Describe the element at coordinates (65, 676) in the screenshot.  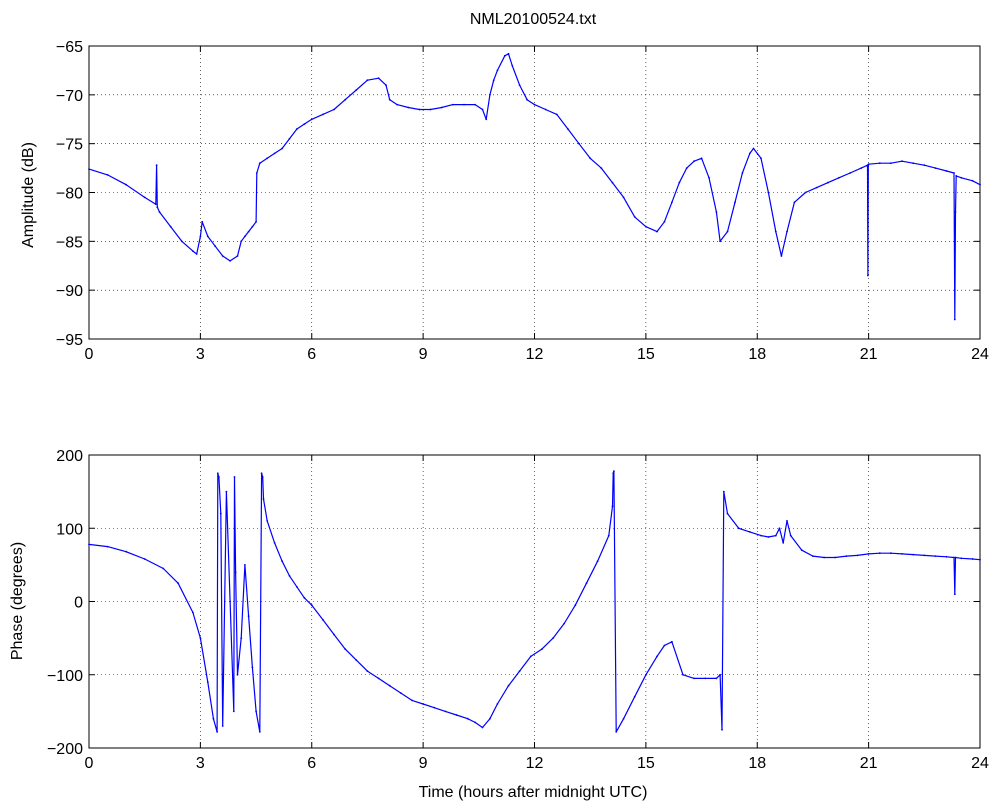
I see `phase-y-tick-label: −100` at that location.